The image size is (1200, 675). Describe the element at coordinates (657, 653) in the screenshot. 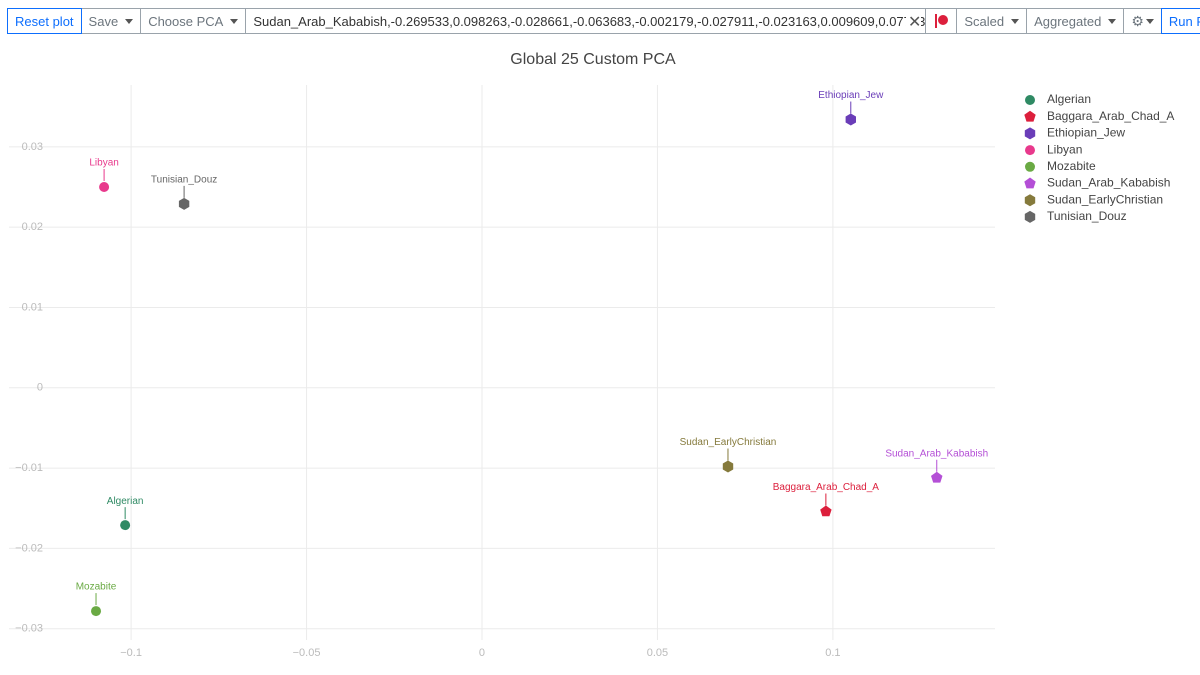

I see `x-tick-label: 0.05` at that location.